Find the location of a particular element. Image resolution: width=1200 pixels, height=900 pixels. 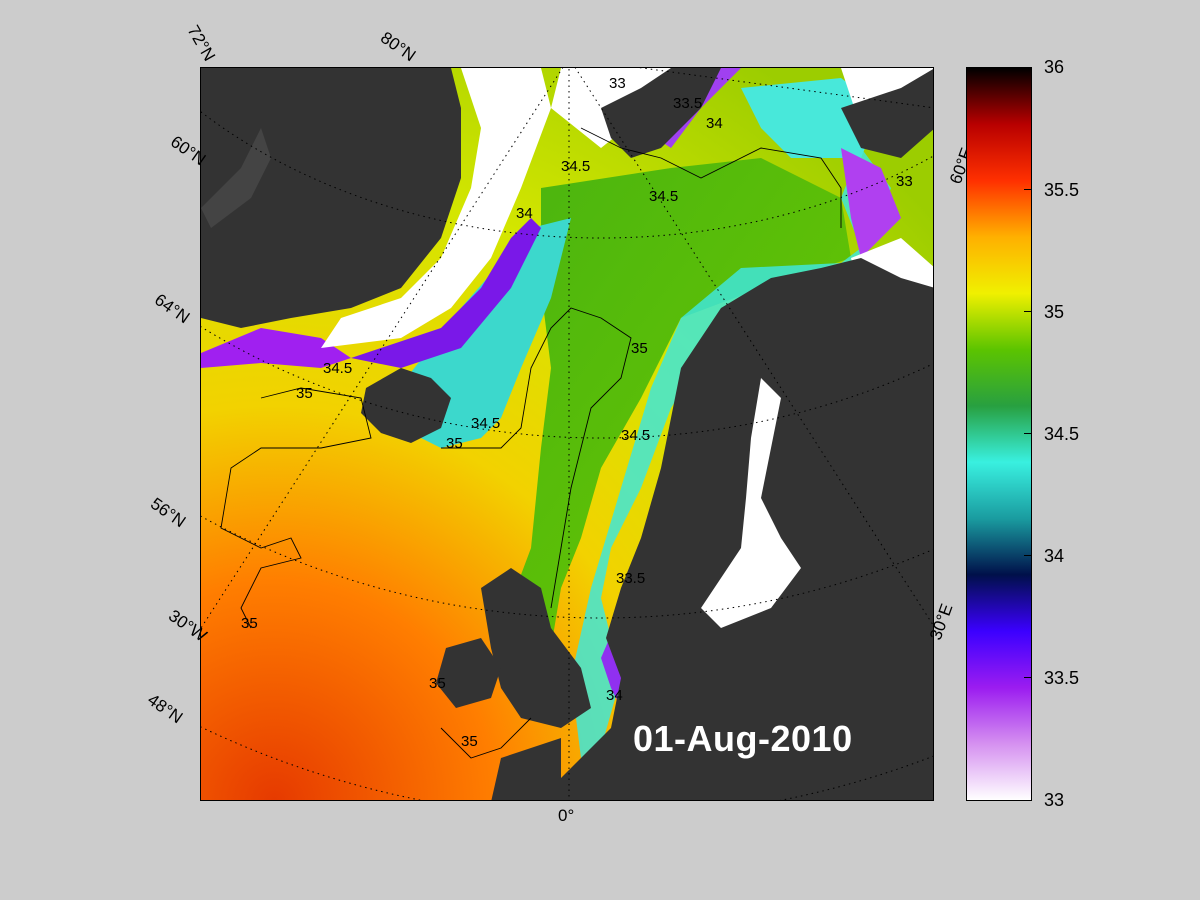

lat-label: 56°N is located at coordinates (168, 513).